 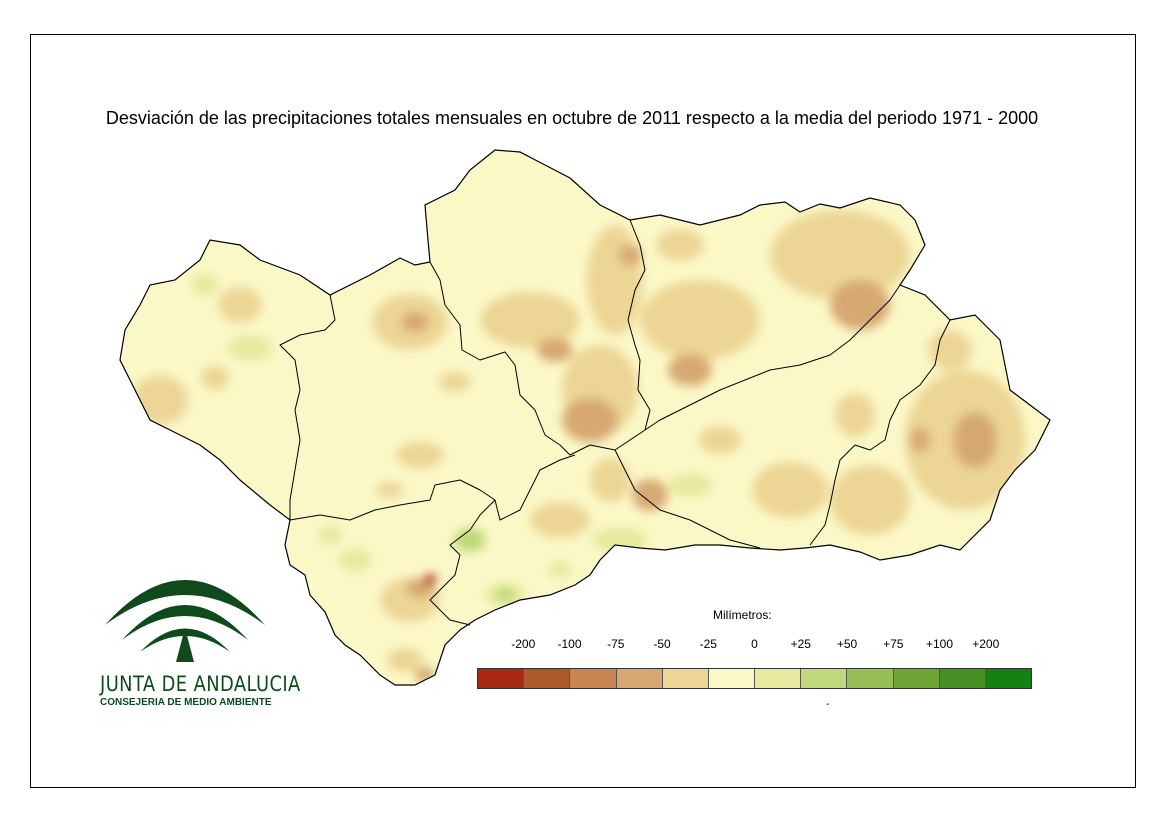 What do you see at coordinates (462, 562) in the screenshot?
I see `boundary-cadiz-malaga` at bounding box center [462, 562].